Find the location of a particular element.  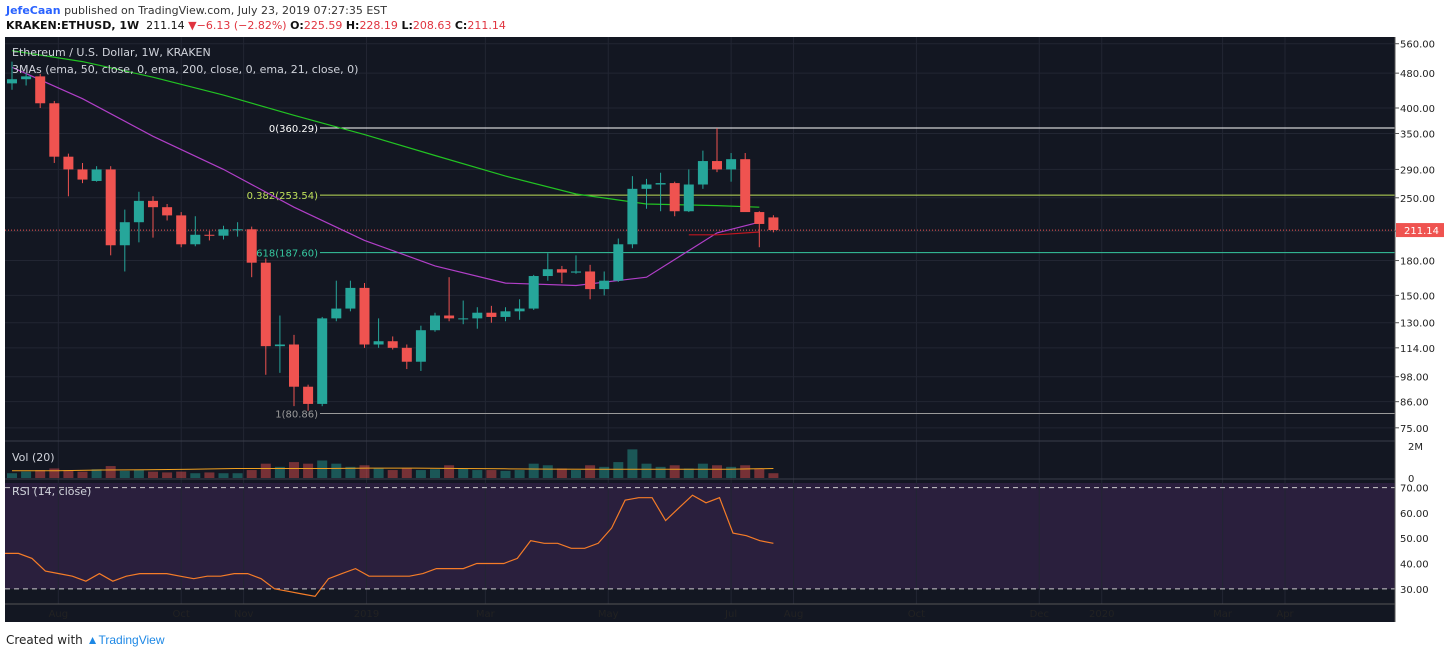

rsi-tick-label: 50.00 is located at coordinates (1414, 539).